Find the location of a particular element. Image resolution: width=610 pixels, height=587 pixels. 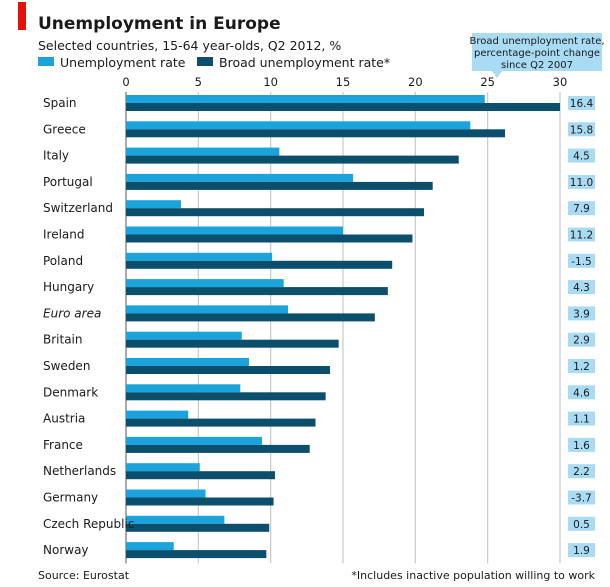

side-header-line-1: Broad unemployment rate, is located at coordinates (536, 41).